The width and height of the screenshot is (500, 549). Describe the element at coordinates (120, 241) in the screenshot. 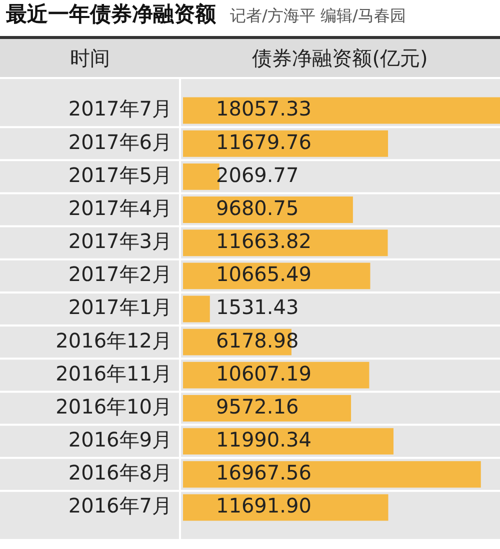

I see `y-tick-label: 2017年3月` at that location.